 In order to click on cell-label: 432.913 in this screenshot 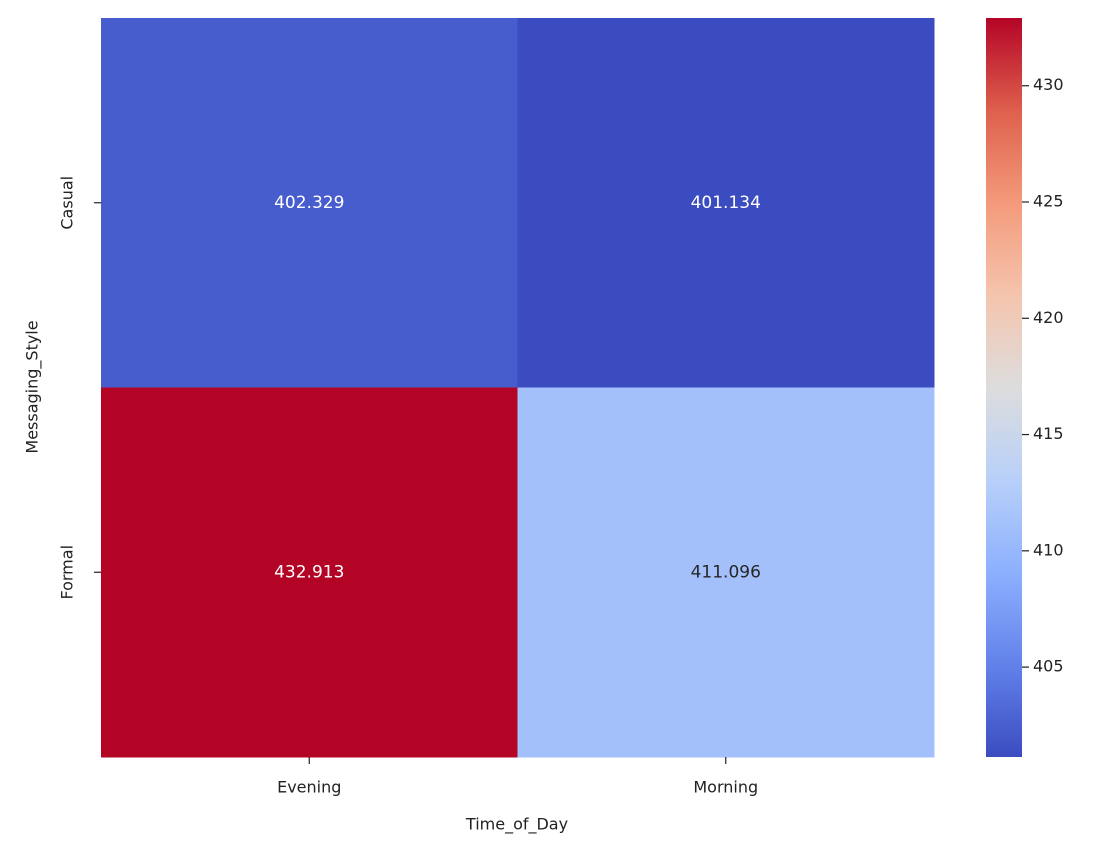, I will do `click(309, 572)`.